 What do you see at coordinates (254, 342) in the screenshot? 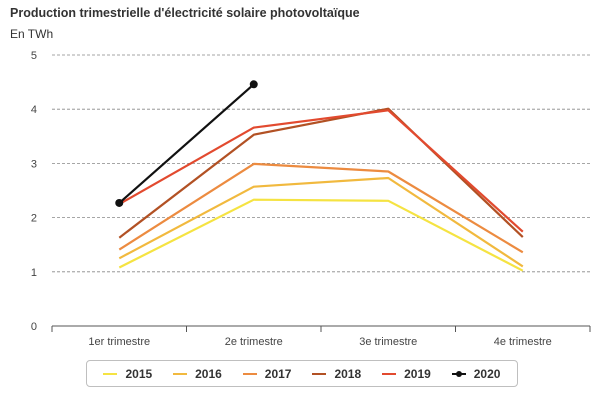
I see `x-tick-label: 2e trimestre` at bounding box center [254, 342].